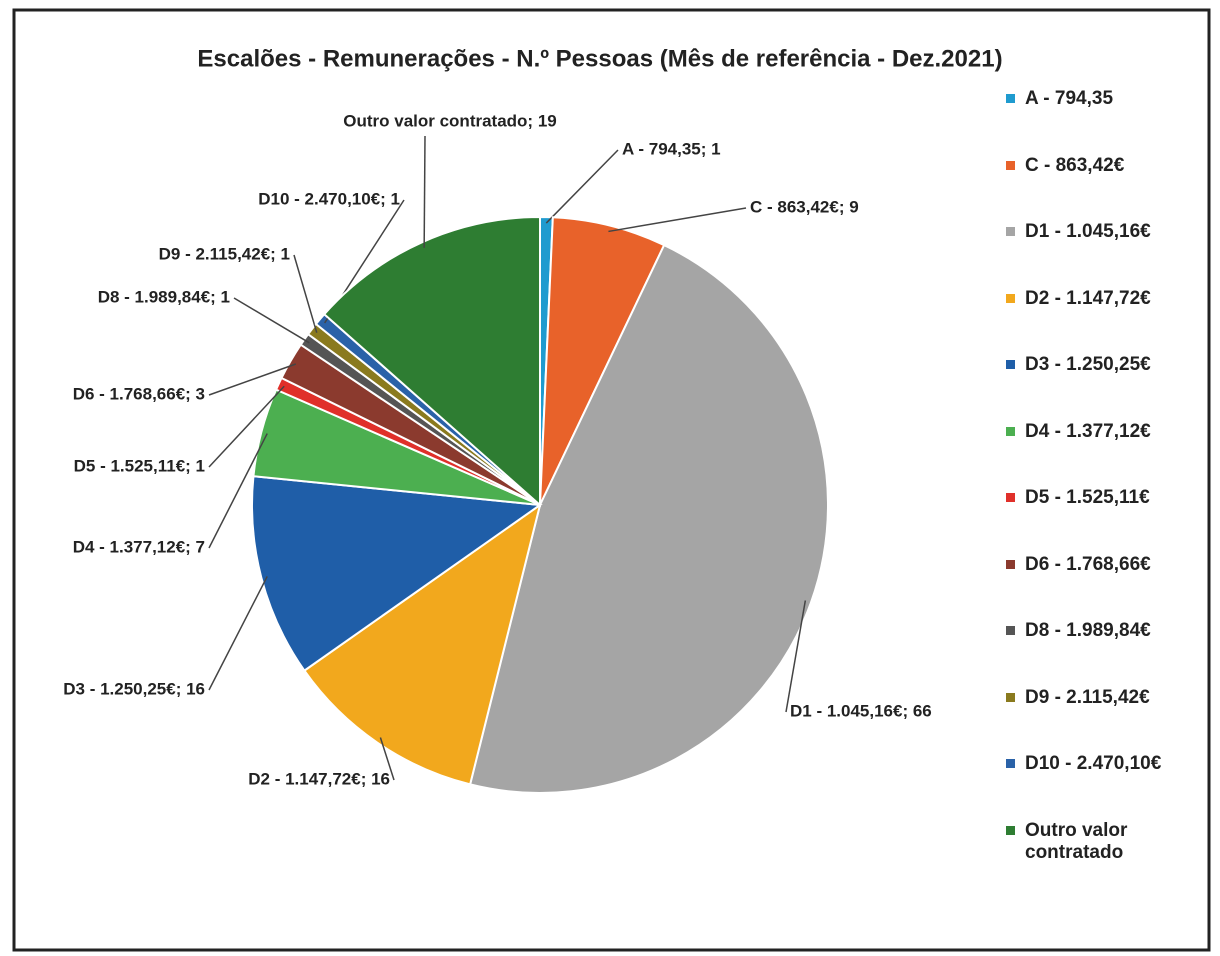 This screenshot has width=1220, height=956. What do you see at coordinates (1088, 431) in the screenshot?
I see `legend-label: D4 - 1.377,12€` at bounding box center [1088, 431].